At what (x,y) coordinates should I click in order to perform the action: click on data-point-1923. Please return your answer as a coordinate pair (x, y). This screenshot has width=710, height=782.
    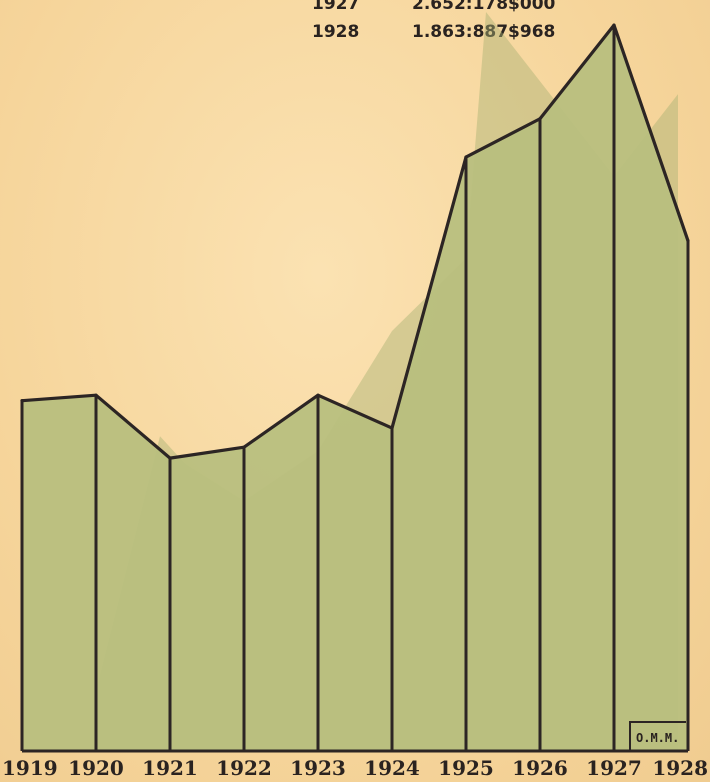
    Looking at the image, I should click on (318, 395).